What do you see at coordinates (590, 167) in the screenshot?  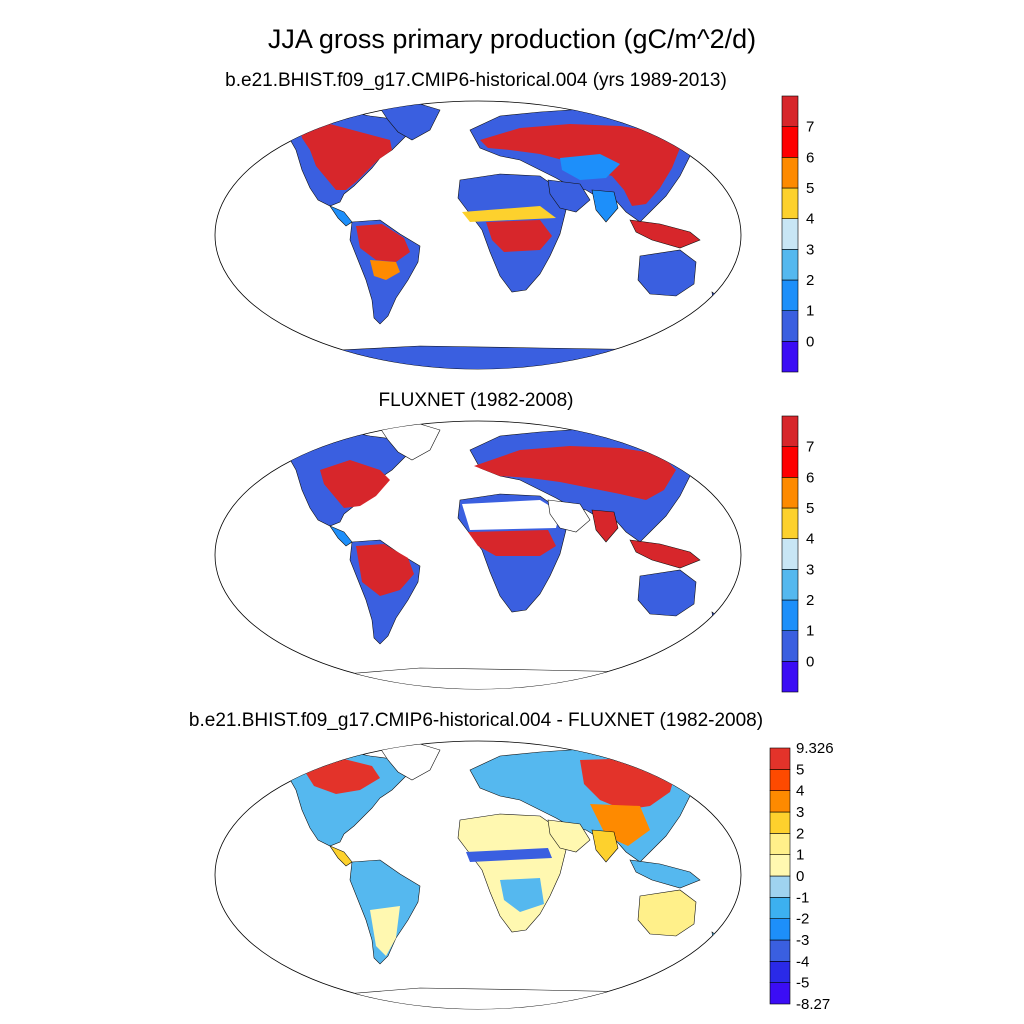 I see `eurasia-blue-interior` at bounding box center [590, 167].